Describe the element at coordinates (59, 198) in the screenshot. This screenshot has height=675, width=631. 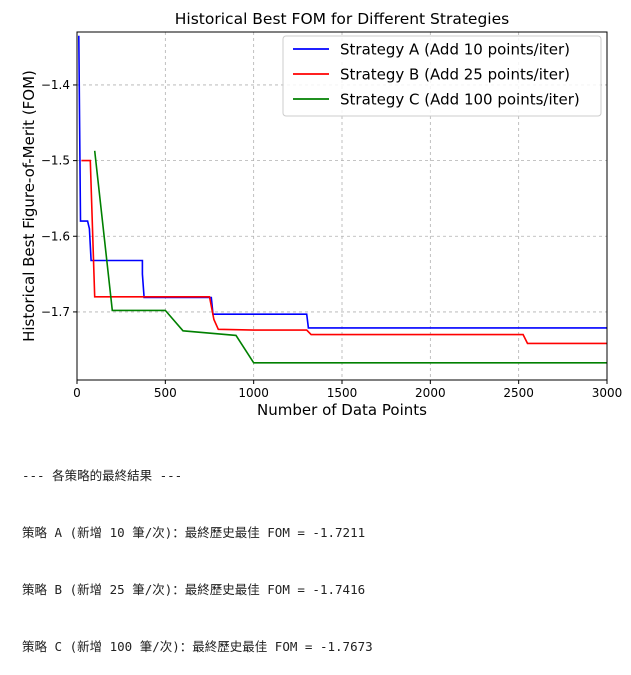
I see `y-axis-ticks: −1.4 −1.5 −1.6 −1.7` at that location.